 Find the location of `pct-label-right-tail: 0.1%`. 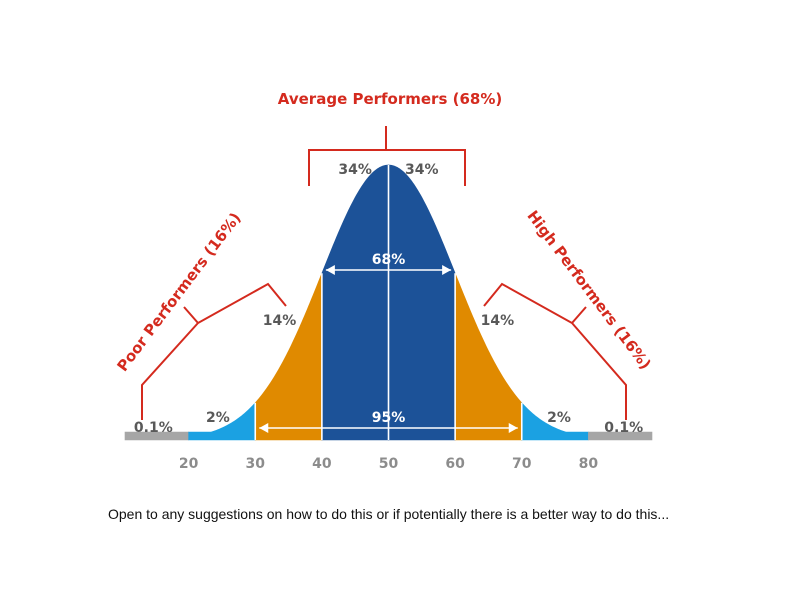

pct-label-right-tail: 0.1% is located at coordinates (623, 428).